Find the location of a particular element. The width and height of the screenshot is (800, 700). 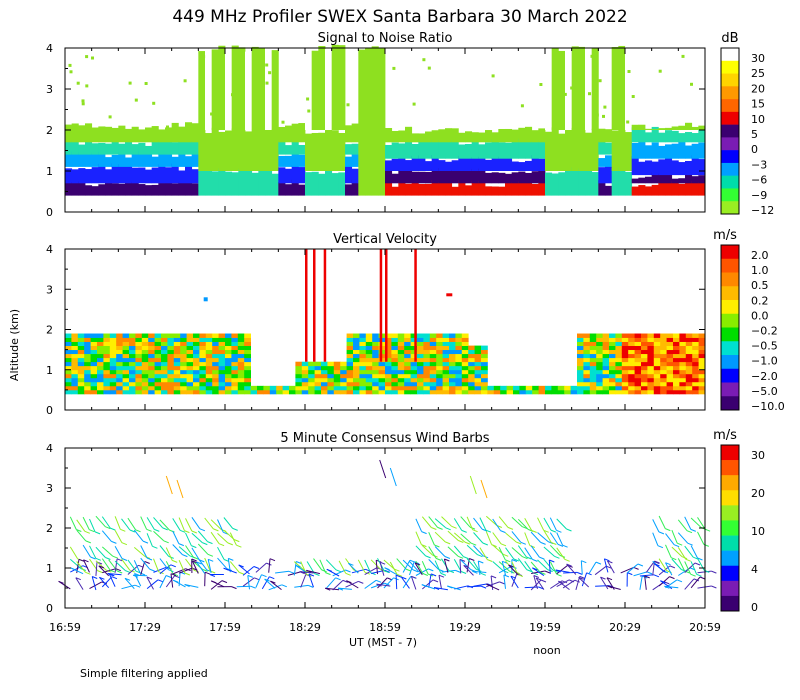

snr-speck is located at coordinates (382, 87).